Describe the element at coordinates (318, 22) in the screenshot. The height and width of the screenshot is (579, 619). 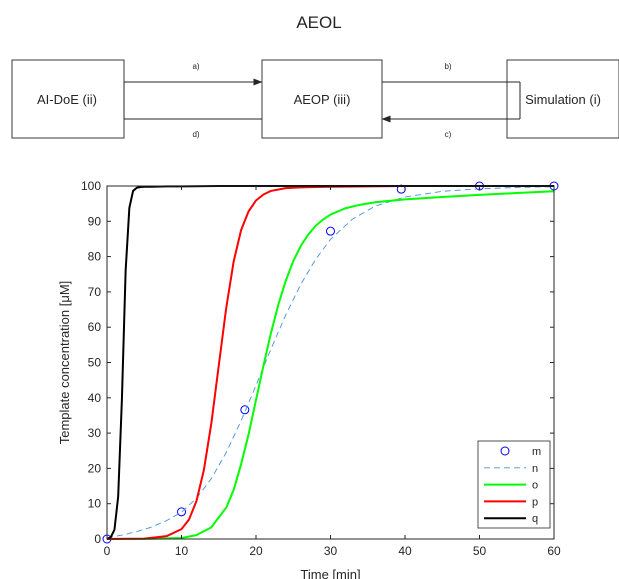
I see `diagram-title: AEOL` at that location.